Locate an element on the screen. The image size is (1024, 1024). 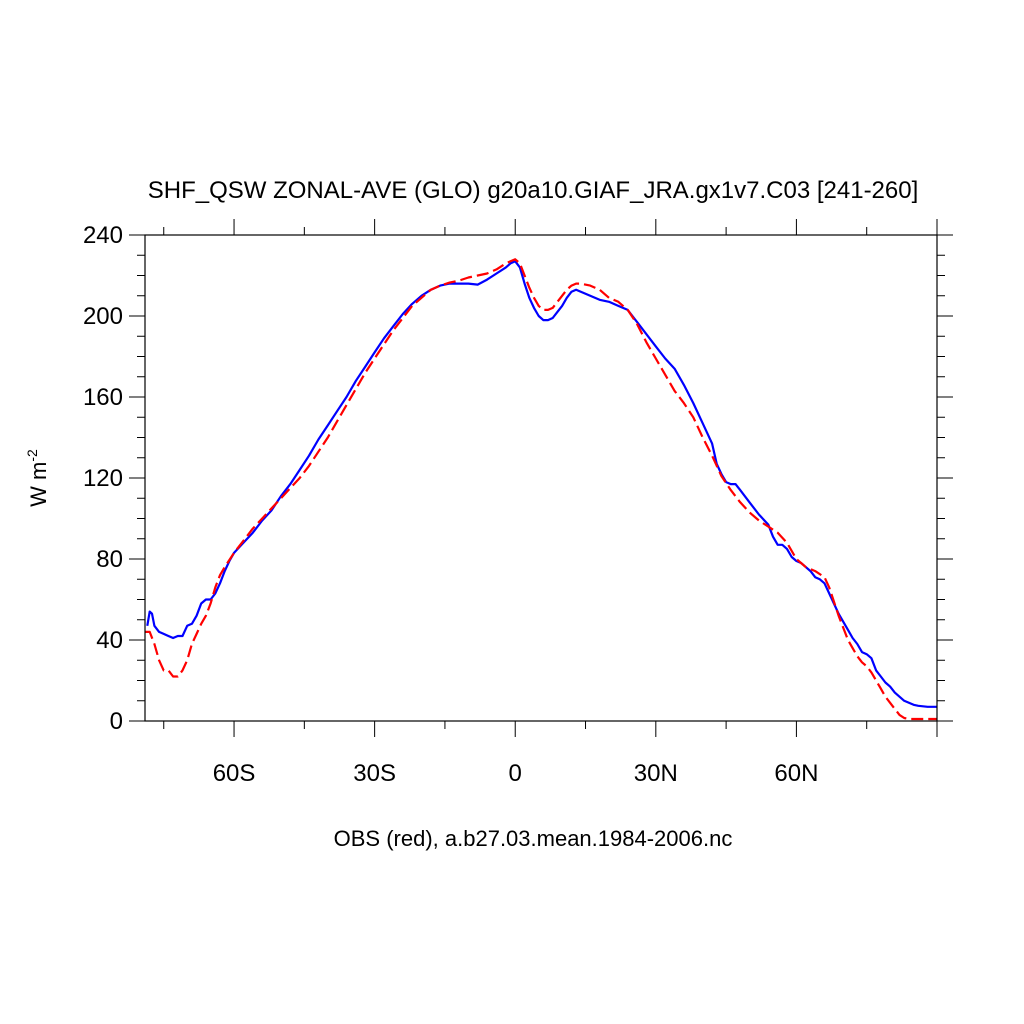
y-tick-label: 80 is located at coordinates (109, 559).